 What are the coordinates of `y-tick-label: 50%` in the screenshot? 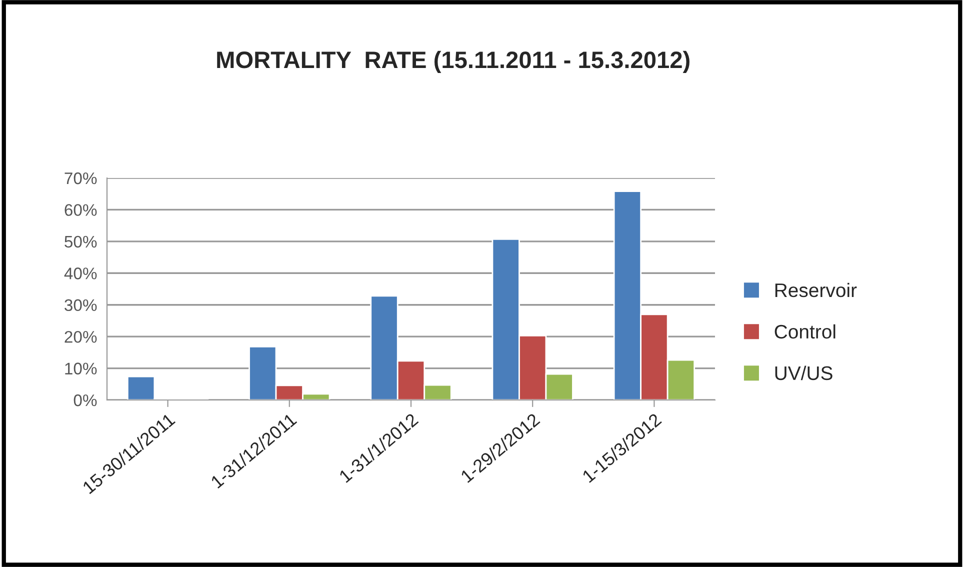 It's located at (80, 242).